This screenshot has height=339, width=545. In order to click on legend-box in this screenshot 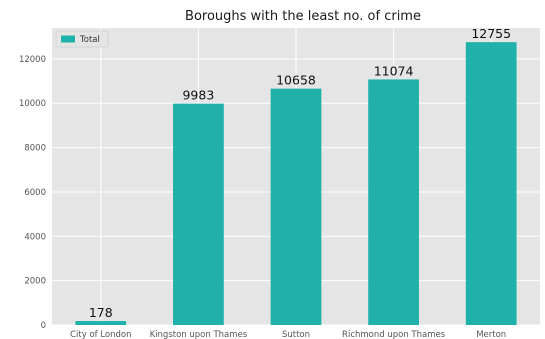, I will do `click(82, 39)`.